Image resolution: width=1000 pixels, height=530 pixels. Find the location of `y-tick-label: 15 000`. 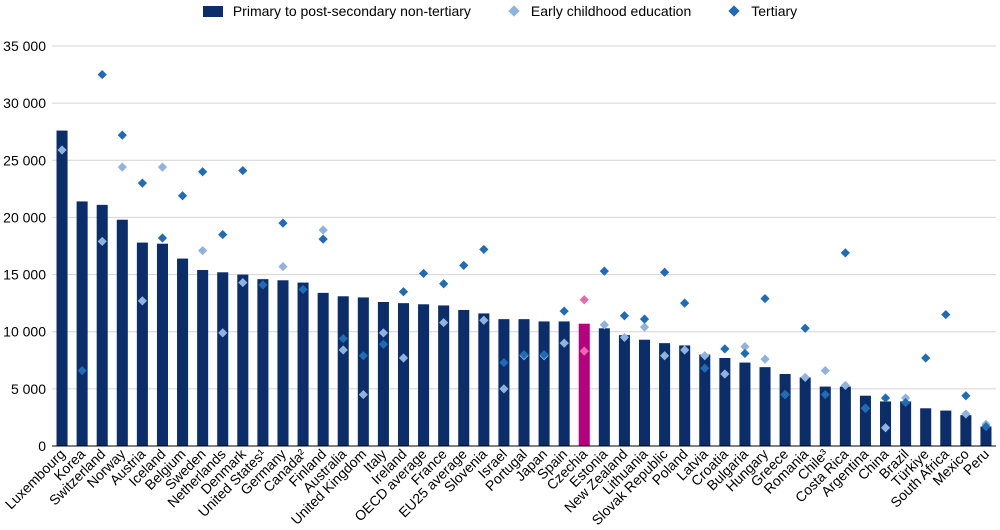

y-tick-label: 15 000 is located at coordinates (24, 275).